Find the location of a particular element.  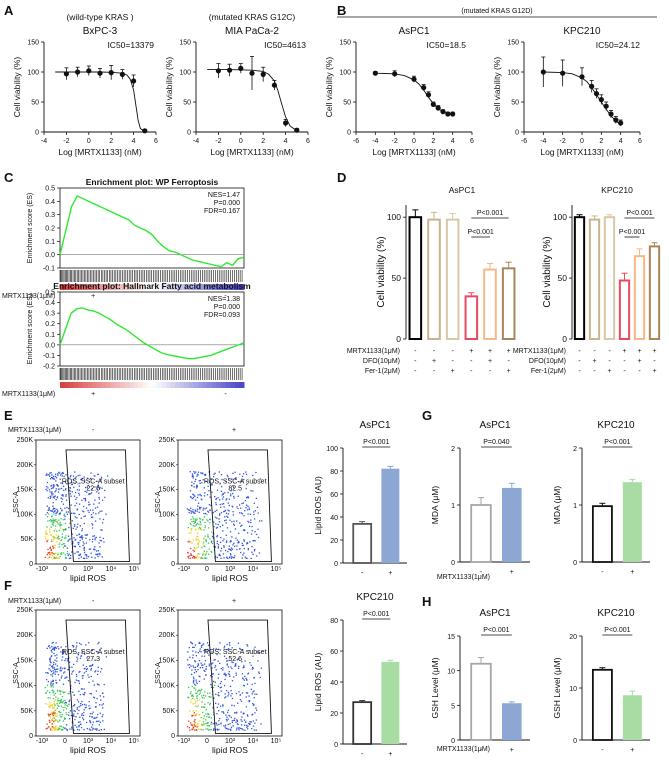

y-tick-label: 200K is located at coordinates (25, 635).